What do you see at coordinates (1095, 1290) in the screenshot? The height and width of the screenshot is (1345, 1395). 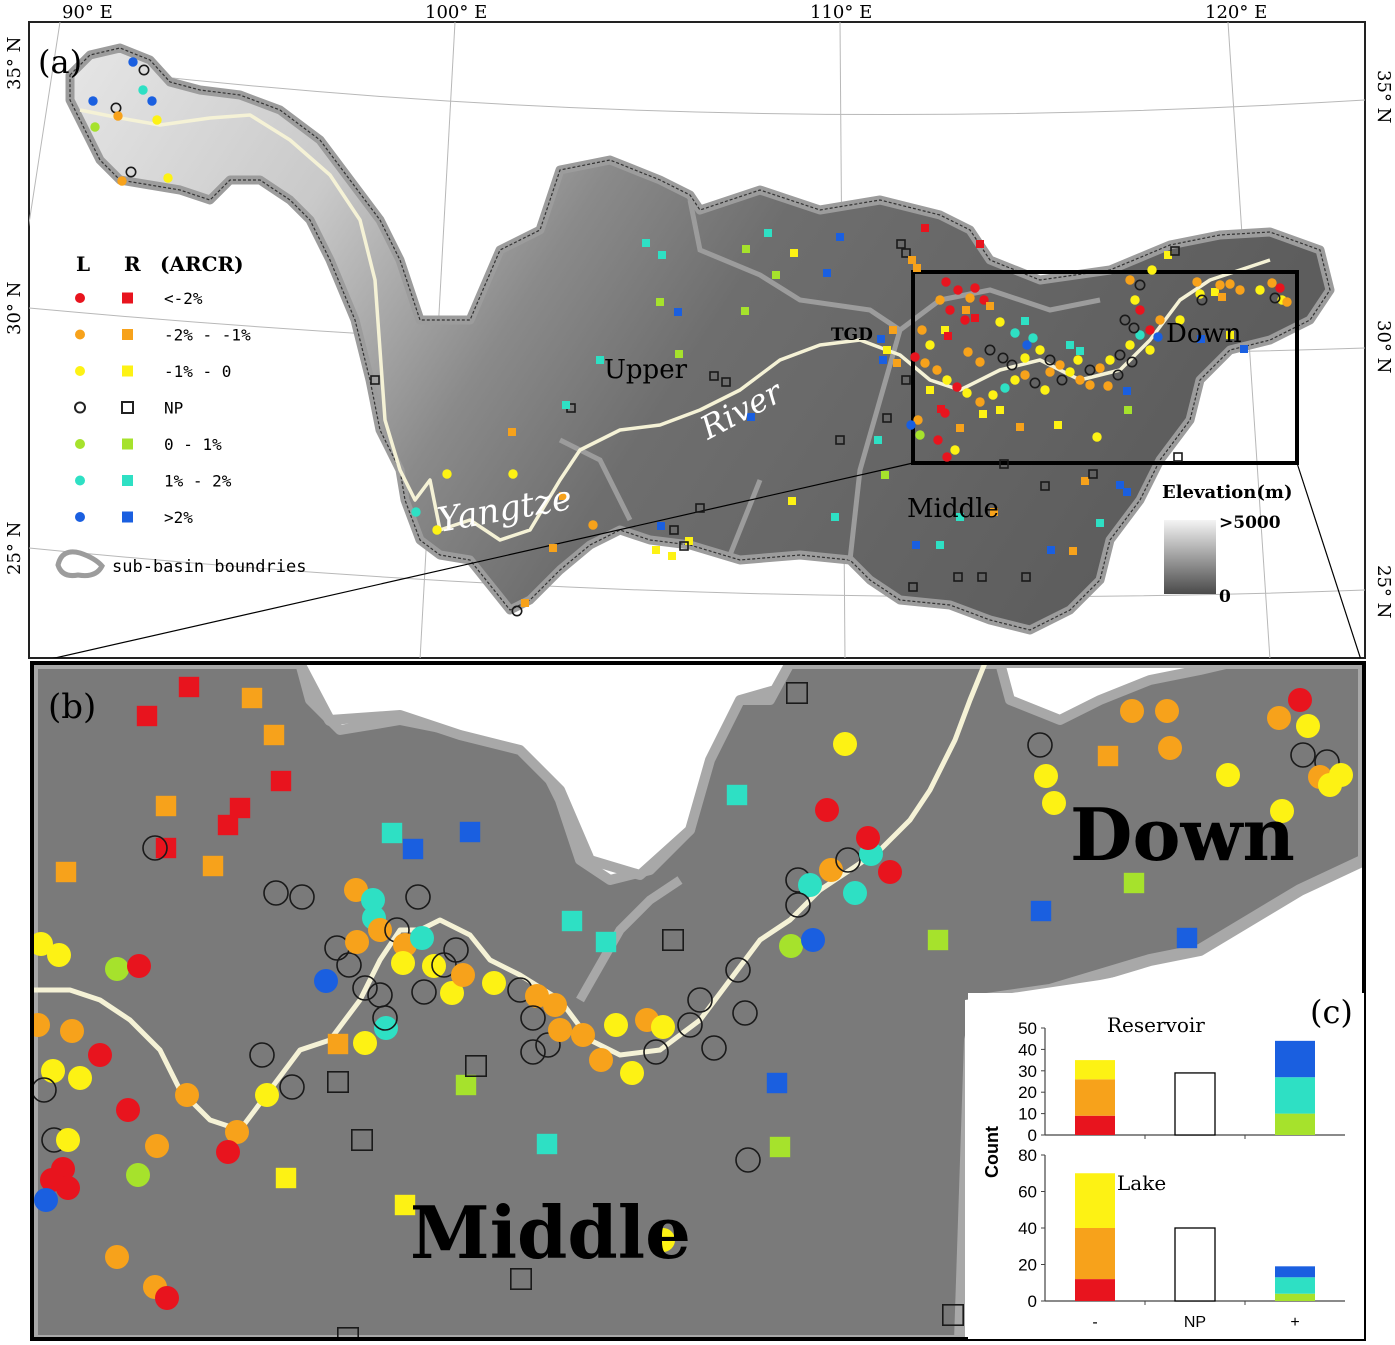 I see `bar-segment---0` at bounding box center [1095, 1290].